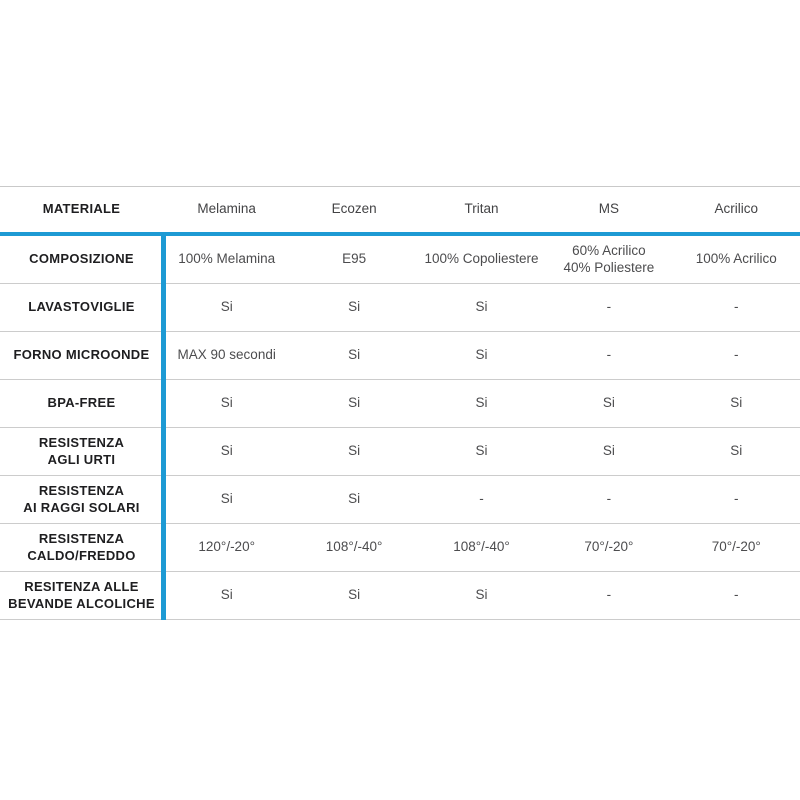  What do you see at coordinates (81, 209) in the screenshot?
I see `header-materiale-label: MATERIALE` at bounding box center [81, 209].